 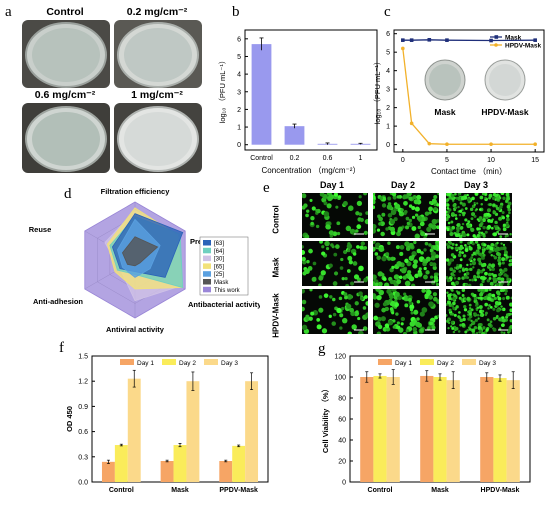 I want to click on x-tick-label: Control, so click(x=380, y=490).